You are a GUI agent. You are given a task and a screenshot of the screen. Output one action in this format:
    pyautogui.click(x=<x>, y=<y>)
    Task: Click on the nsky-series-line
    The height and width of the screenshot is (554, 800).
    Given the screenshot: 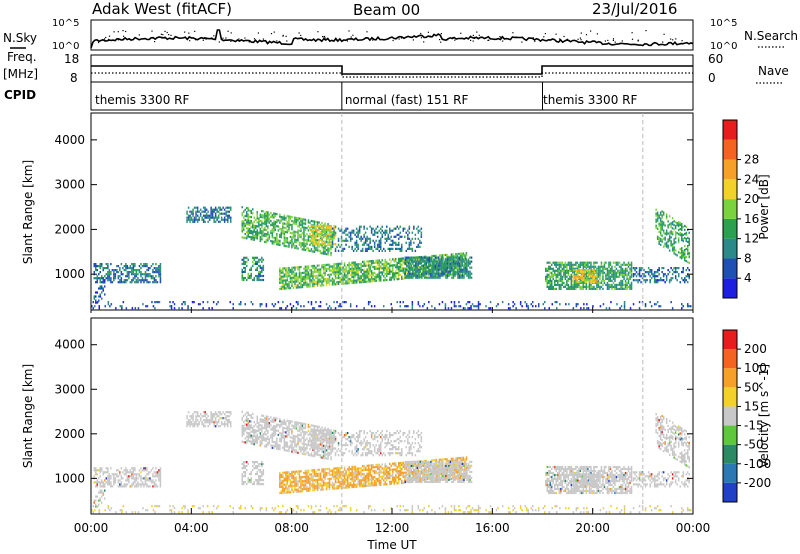 What is the action you would take?
    pyautogui.click(x=392, y=39)
    